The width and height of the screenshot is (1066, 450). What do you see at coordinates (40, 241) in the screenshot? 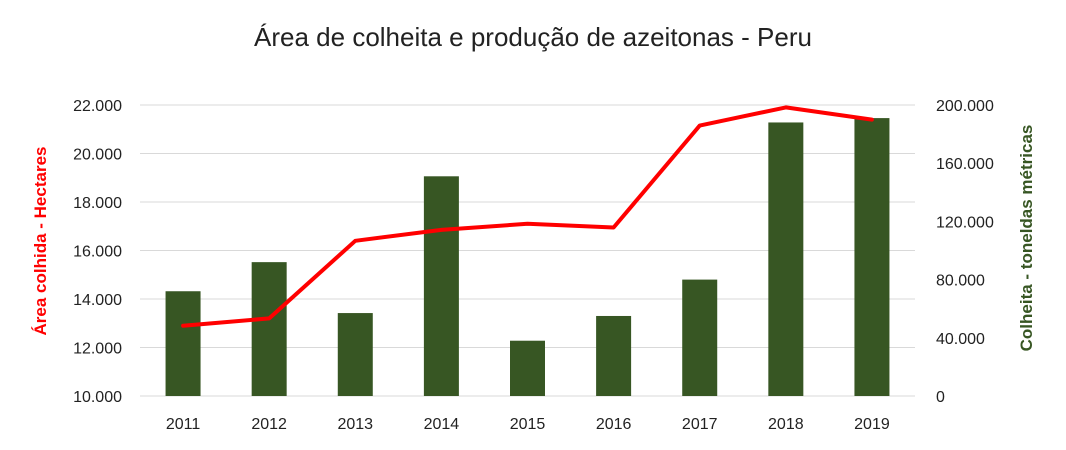
I see `left-axis-label: Área colhida - Hectares` at bounding box center [40, 241].